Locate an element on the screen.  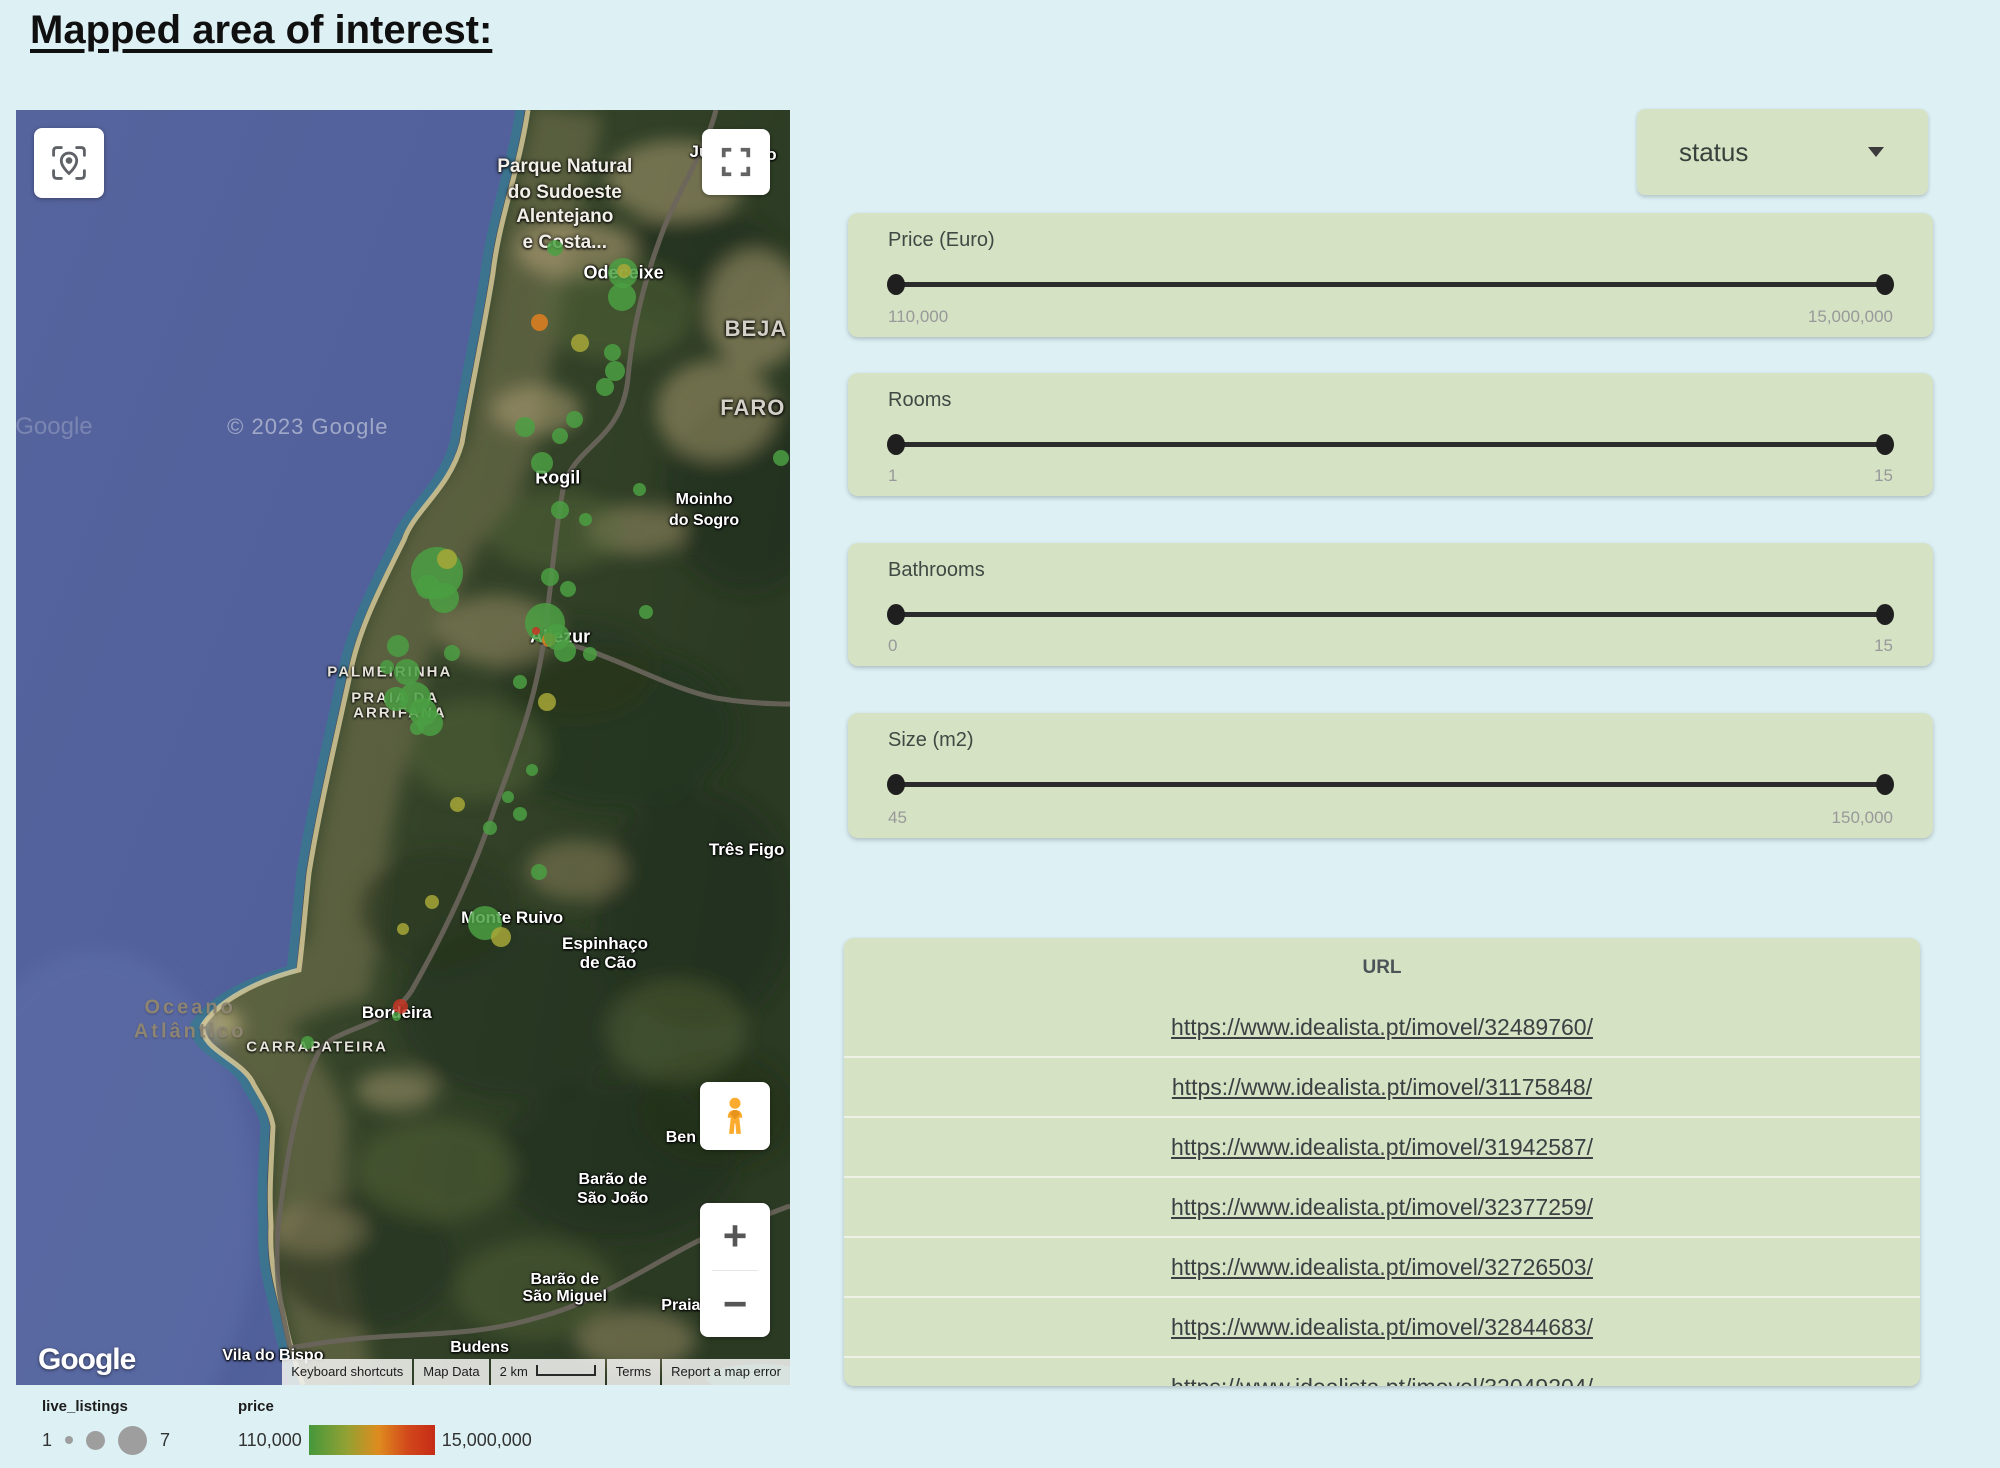
map-label: Alentejano is located at coordinates (565, 217).